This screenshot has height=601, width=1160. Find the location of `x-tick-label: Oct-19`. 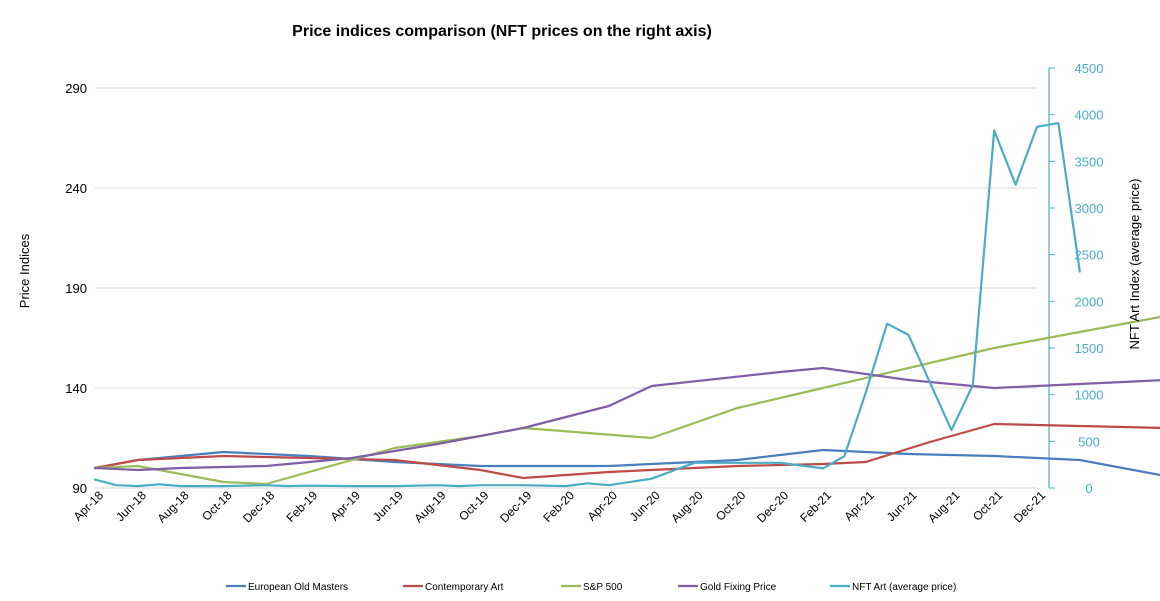

x-tick-label: Oct-19 is located at coordinates (474, 506).